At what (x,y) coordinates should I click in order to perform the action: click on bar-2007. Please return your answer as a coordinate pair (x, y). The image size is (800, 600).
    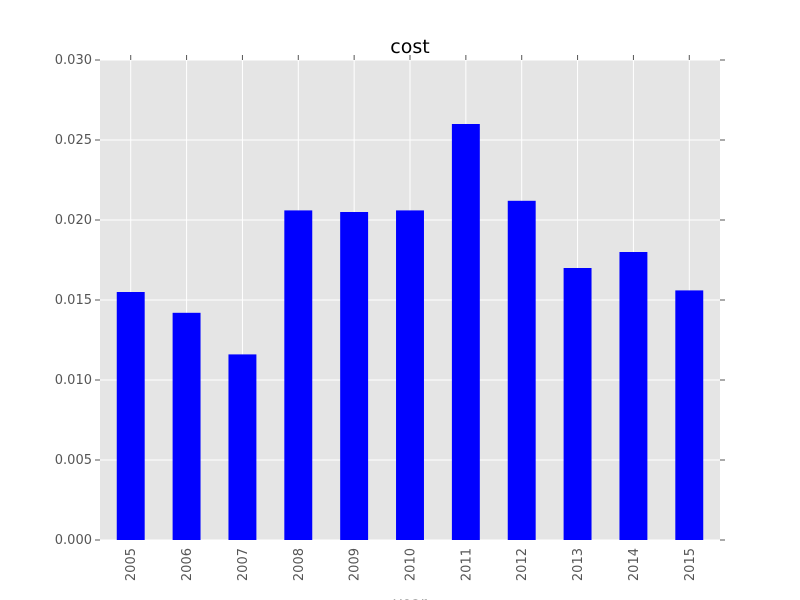
    Looking at the image, I should click on (242, 447).